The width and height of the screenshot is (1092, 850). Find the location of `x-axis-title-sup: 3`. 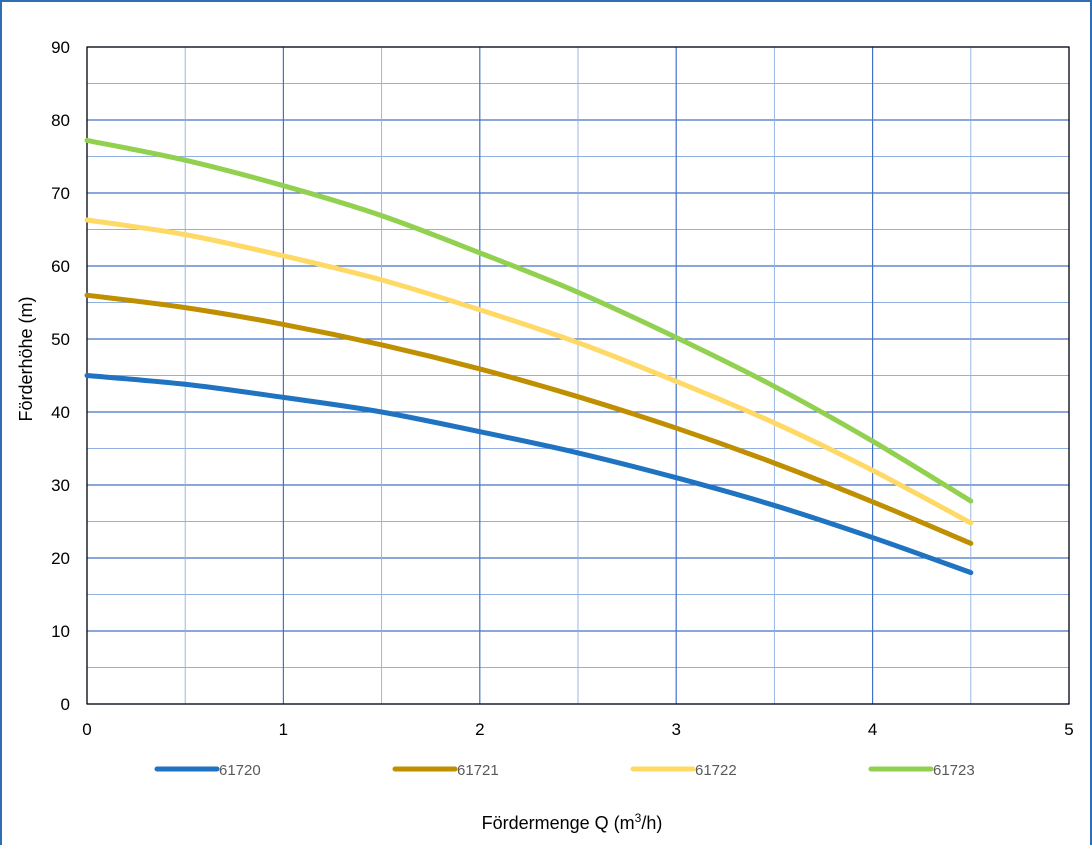

x-axis-title-sup: 3 is located at coordinates (638, 818).